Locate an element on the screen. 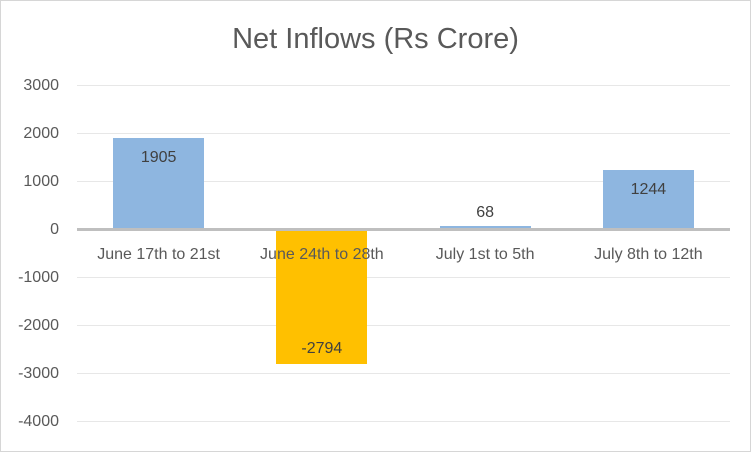 The height and width of the screenshot is (452, 751). x-axis-category-label: July 8th to 12th is located at coordinates (648, 254).